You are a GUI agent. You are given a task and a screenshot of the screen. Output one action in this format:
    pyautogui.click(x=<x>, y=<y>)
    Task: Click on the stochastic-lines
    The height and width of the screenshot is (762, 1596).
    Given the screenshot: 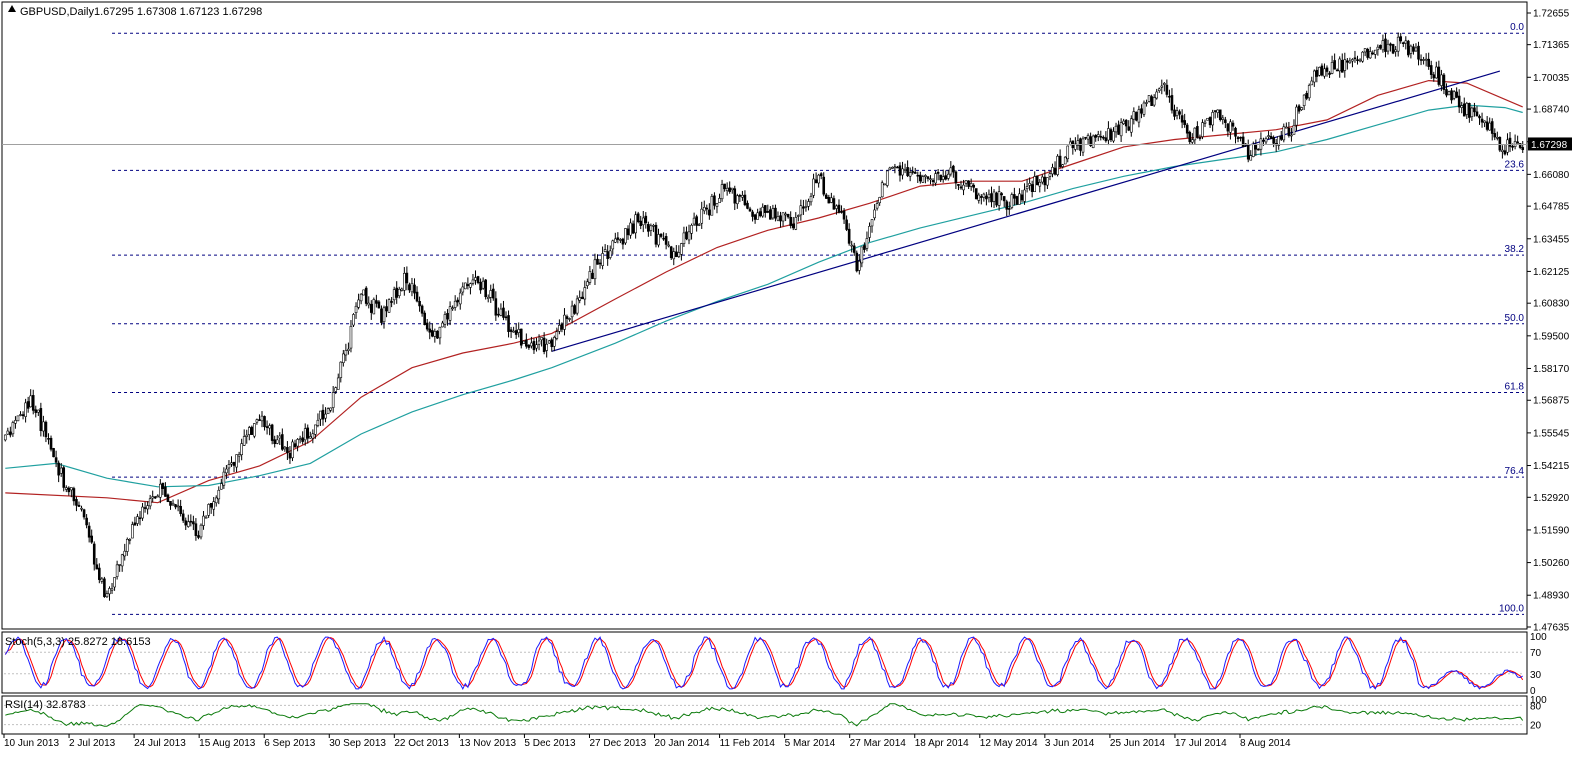 What is the action you would take?
    pyautogui.click(x=764, y=663)
    